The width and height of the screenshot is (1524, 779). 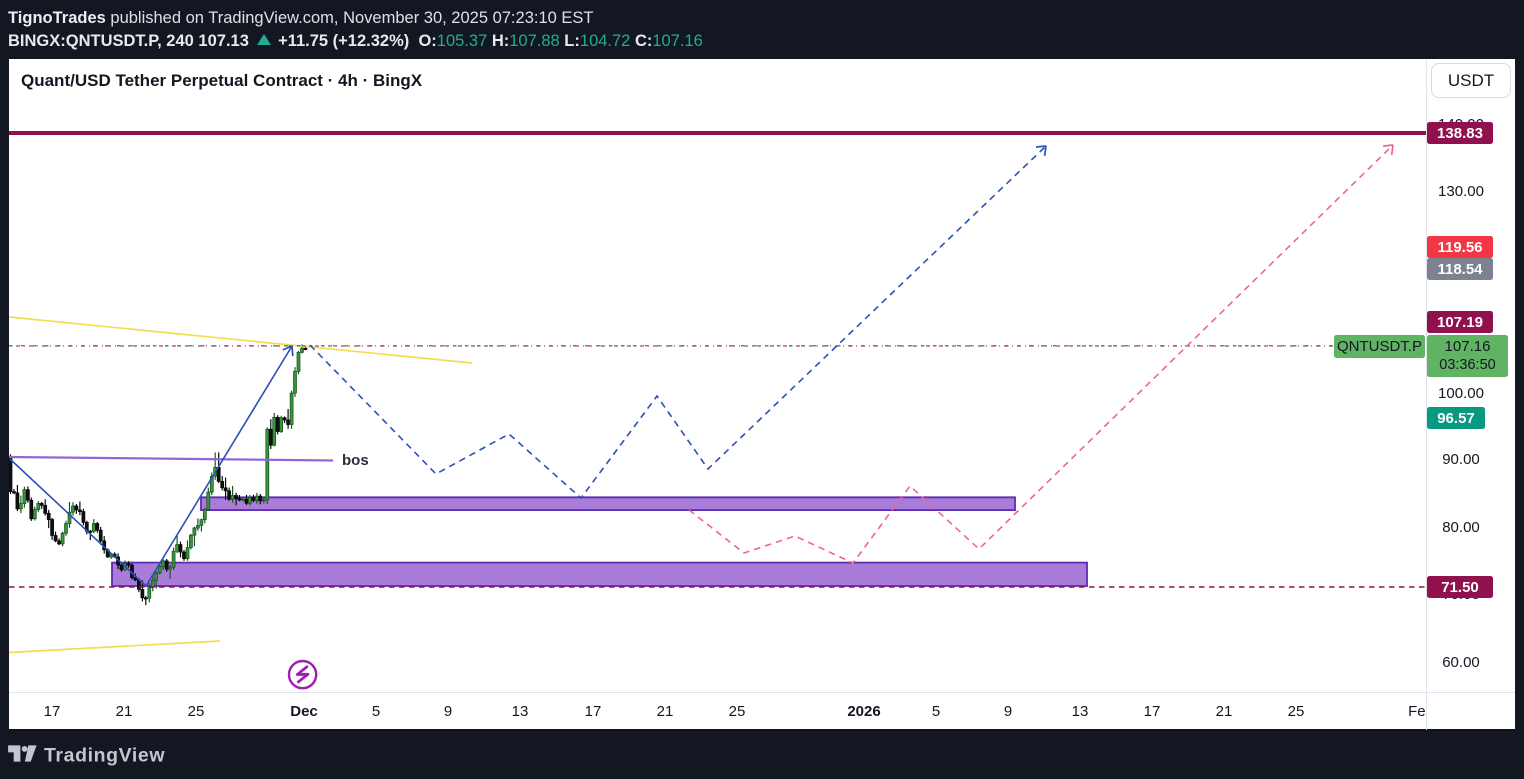 I want to click on svg-text: TradingView, so click(x=104, y=756).